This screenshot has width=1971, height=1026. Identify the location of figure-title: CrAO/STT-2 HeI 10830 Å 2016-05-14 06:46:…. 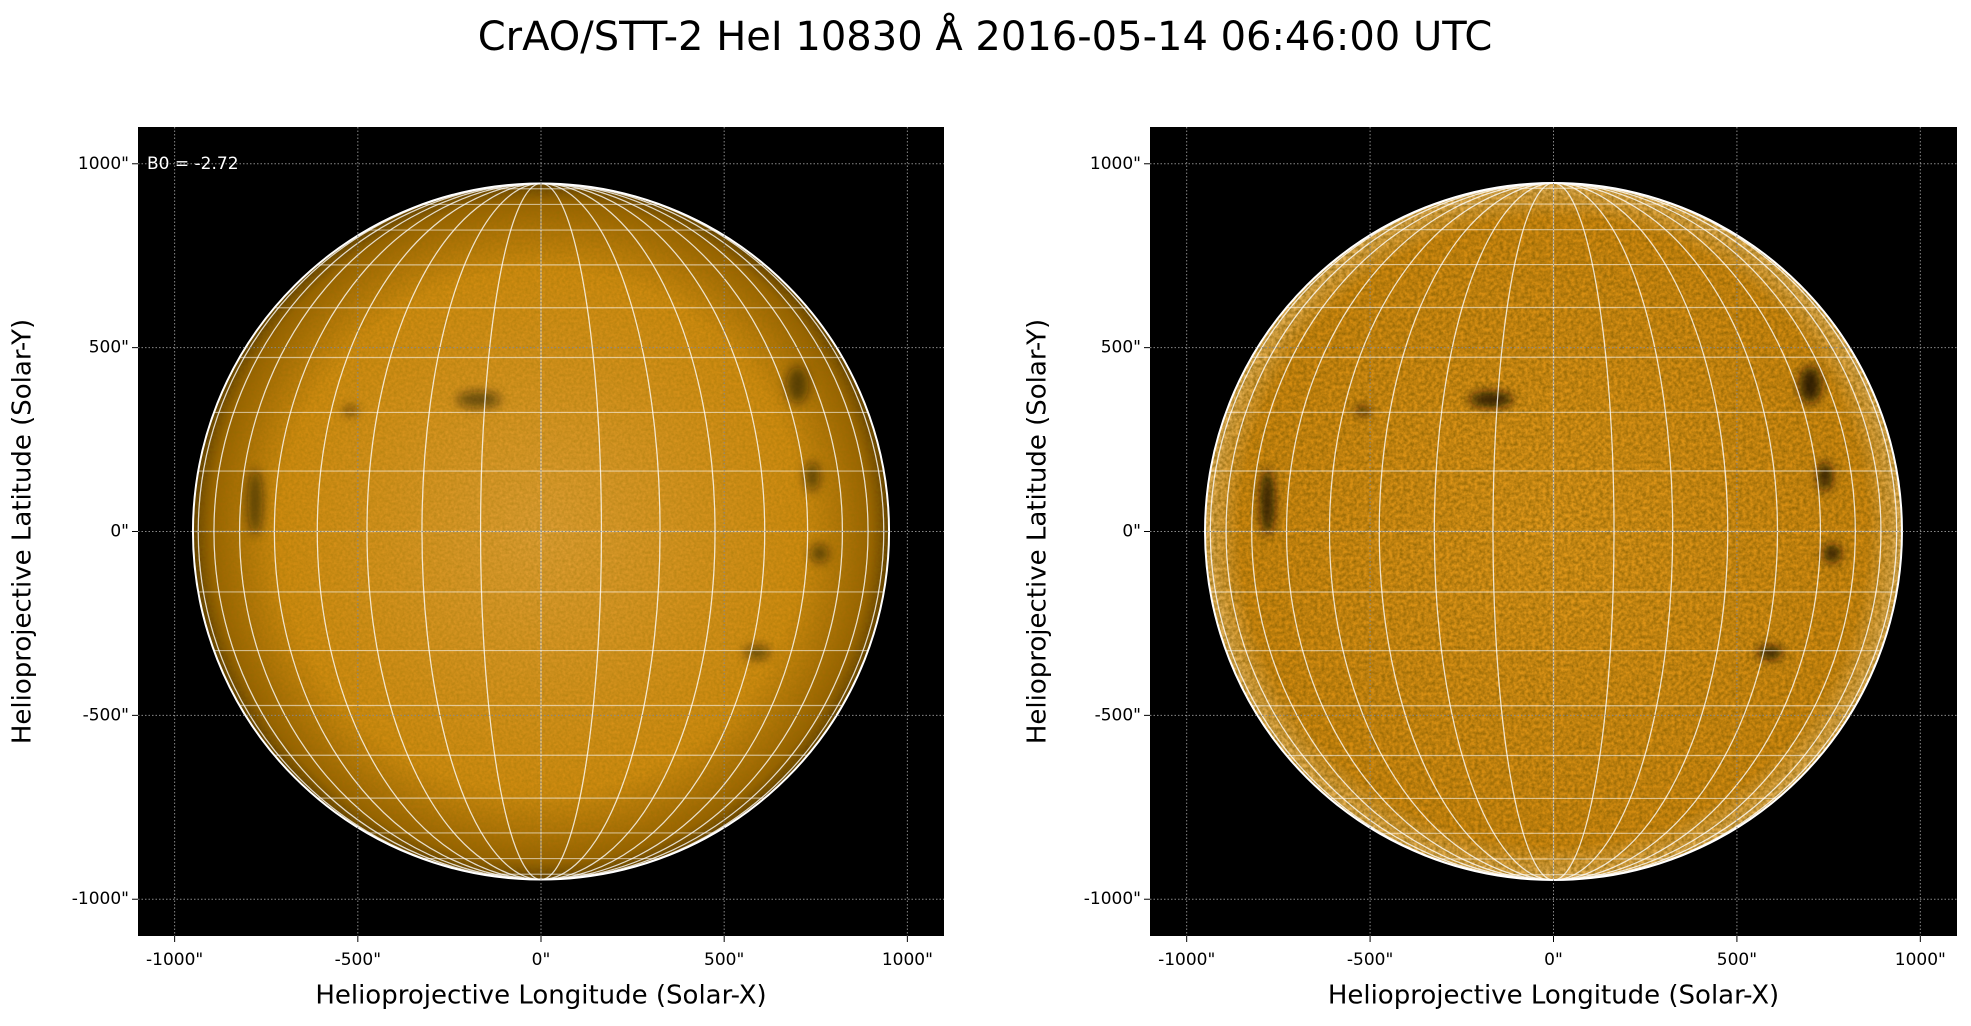
(985, 36).